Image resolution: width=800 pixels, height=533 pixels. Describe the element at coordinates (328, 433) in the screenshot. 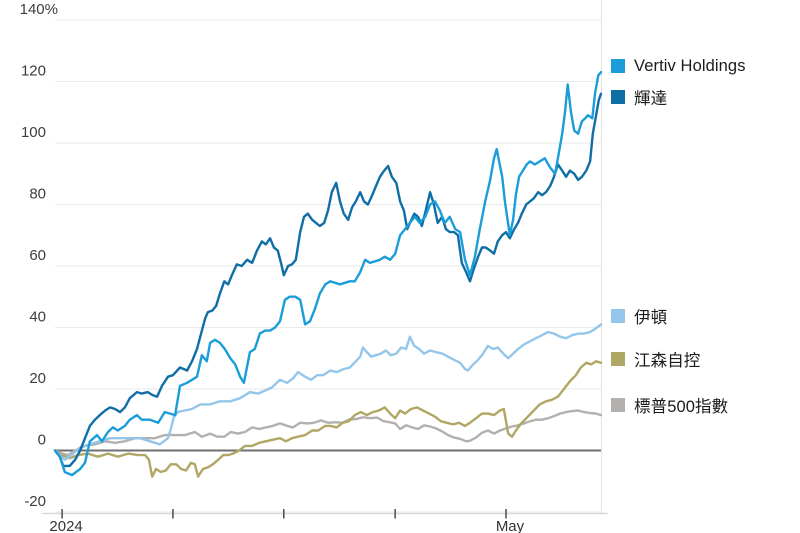

I see `series-line-sp500` at that location.